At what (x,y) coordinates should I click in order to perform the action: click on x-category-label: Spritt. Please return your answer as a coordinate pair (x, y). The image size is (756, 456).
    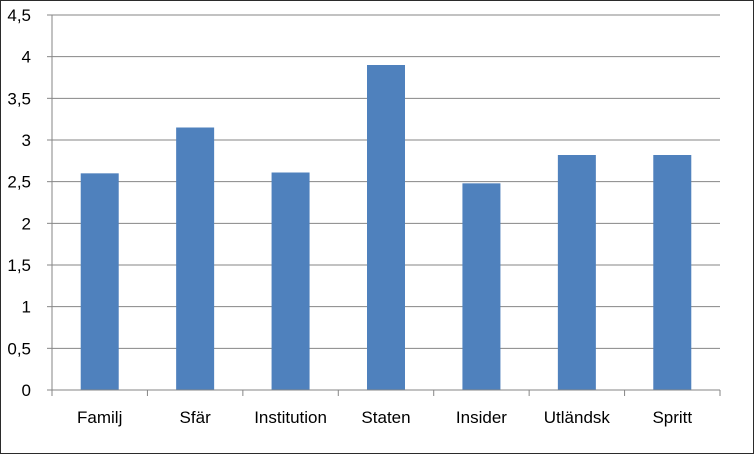
    Looking at the image, I should click on (672, 417).